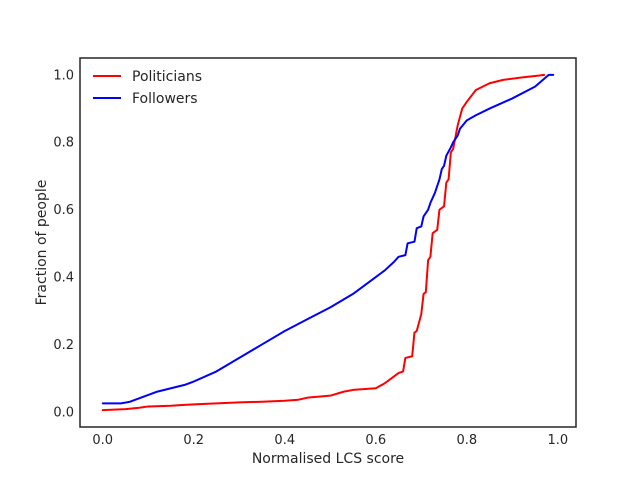  What do you see at coordinates (165, 99) in the screenshot?
I see `legend-label-followers: Followers` at bounding box center [165, 99].